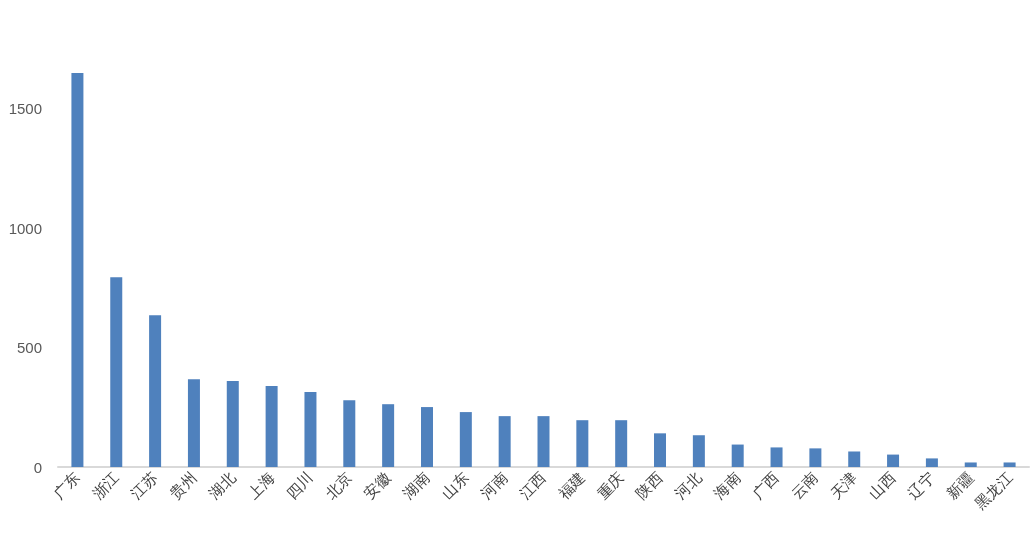 This screenshot has height=537, width=1035. I want to click on x-tick-label: 河北, so click(688, 485).